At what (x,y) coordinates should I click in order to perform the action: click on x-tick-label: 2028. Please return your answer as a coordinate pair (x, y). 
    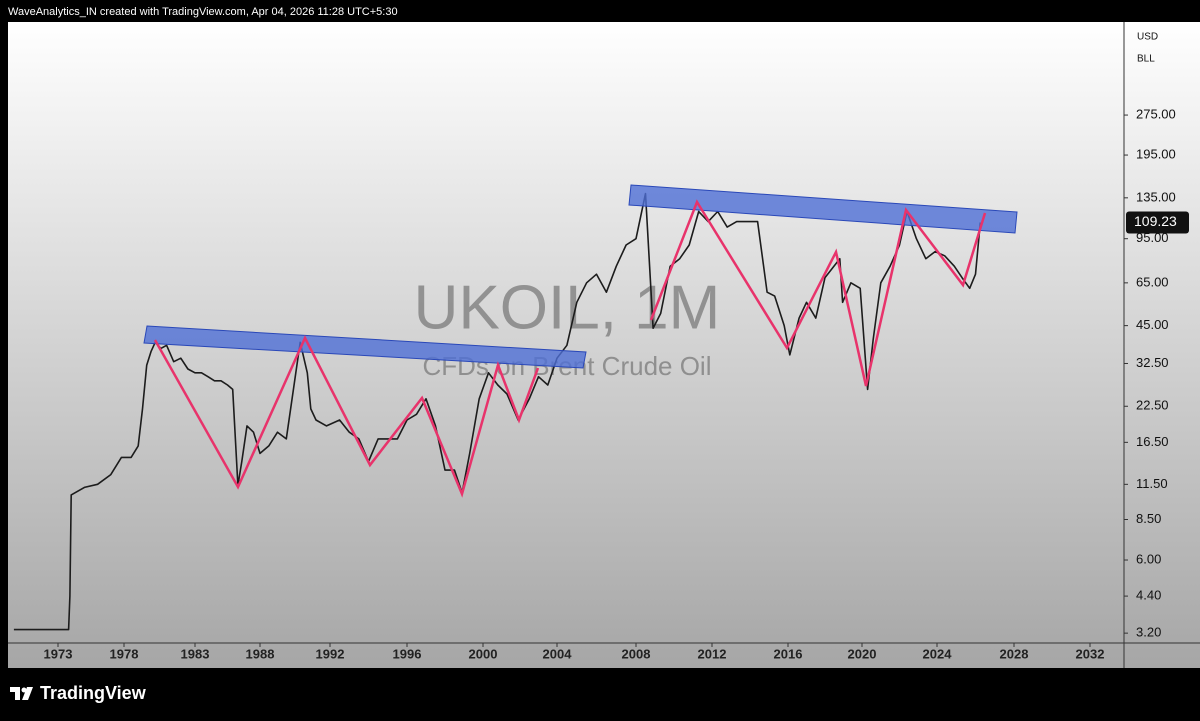
    Looking at the image, I should click on (1014, 653).